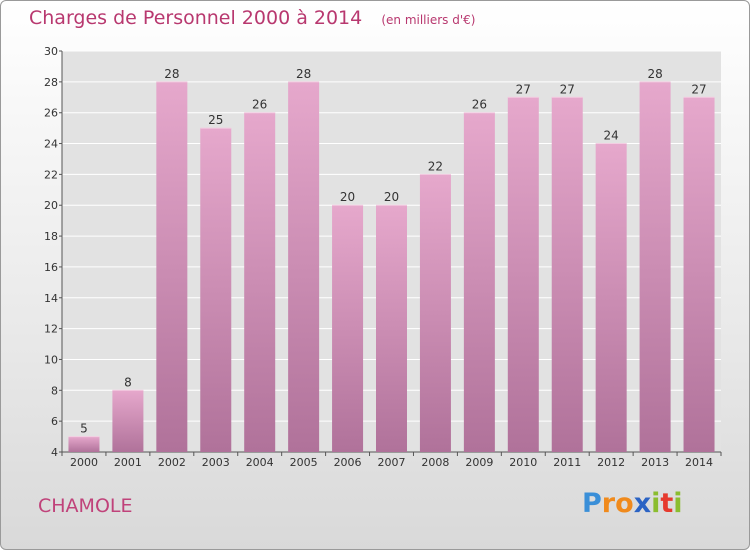  I want to click on y-tick-label: 22, so click(51, 174).